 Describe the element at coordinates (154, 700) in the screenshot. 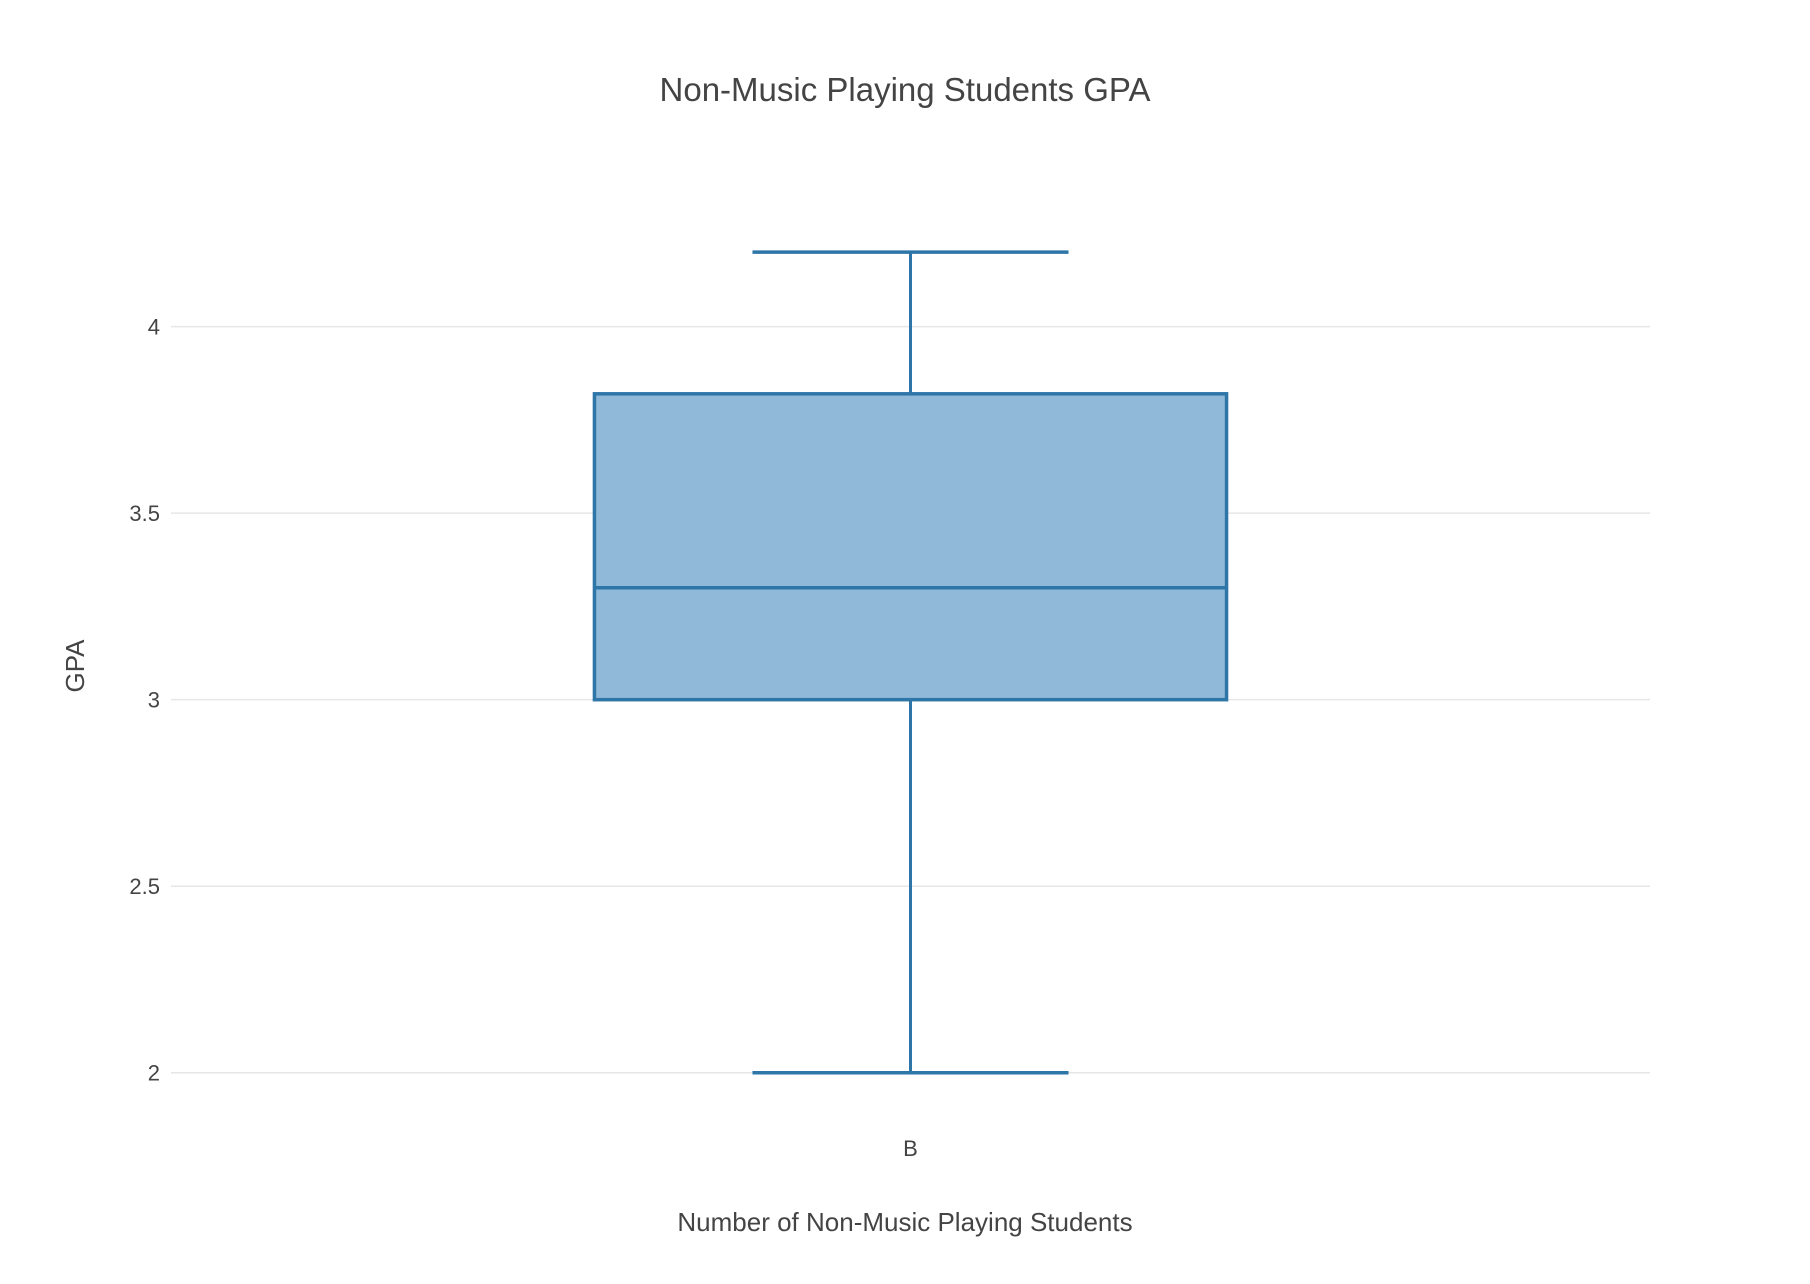

I see `y-tick-label: 3` at that location.